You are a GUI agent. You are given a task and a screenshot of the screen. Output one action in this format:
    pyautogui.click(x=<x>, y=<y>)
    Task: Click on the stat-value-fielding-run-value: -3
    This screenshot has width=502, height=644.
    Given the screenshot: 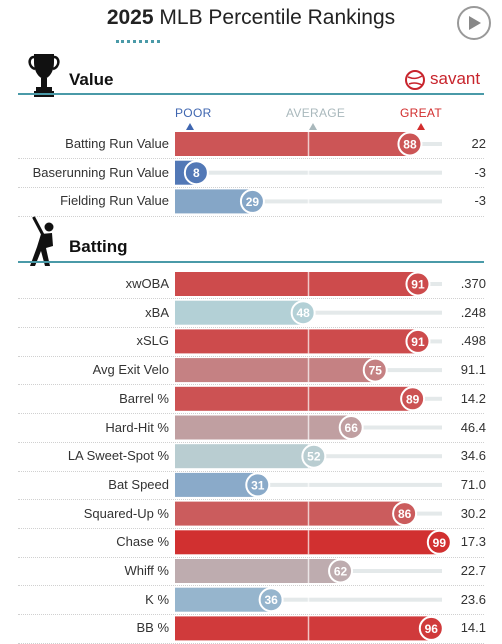 What is the action you would take?
    pyautogui.click(x=480, y=201)
    